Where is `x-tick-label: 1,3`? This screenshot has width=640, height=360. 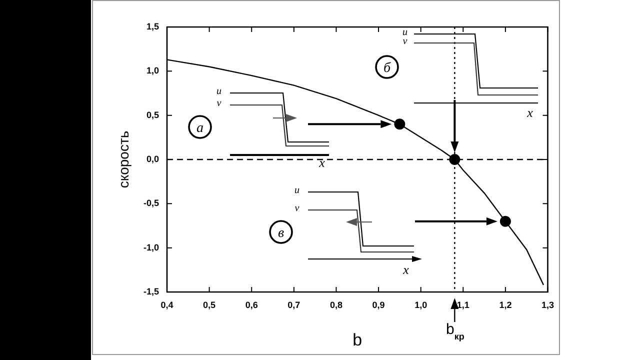 x-tick-label: 1,3 is located at coordinates (547, 305).